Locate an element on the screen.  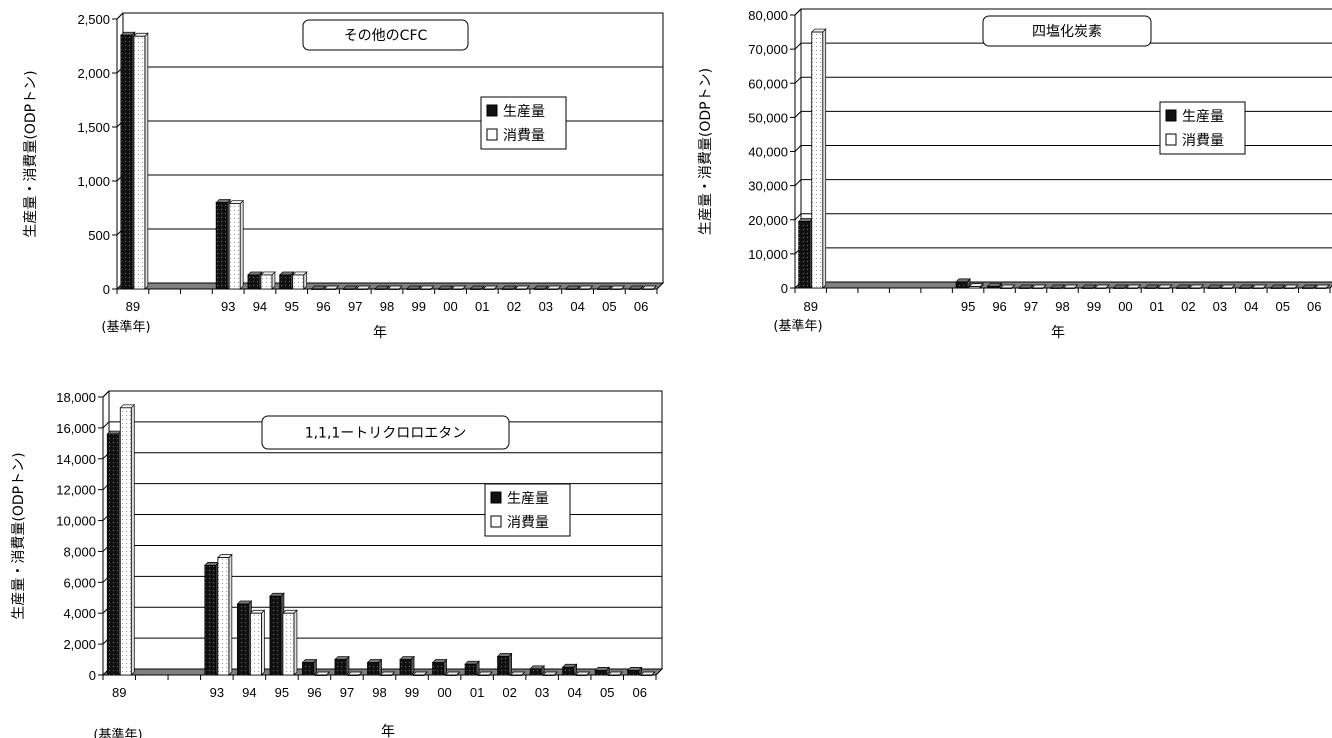
chart-title-box is located at coordinates (385, 35).